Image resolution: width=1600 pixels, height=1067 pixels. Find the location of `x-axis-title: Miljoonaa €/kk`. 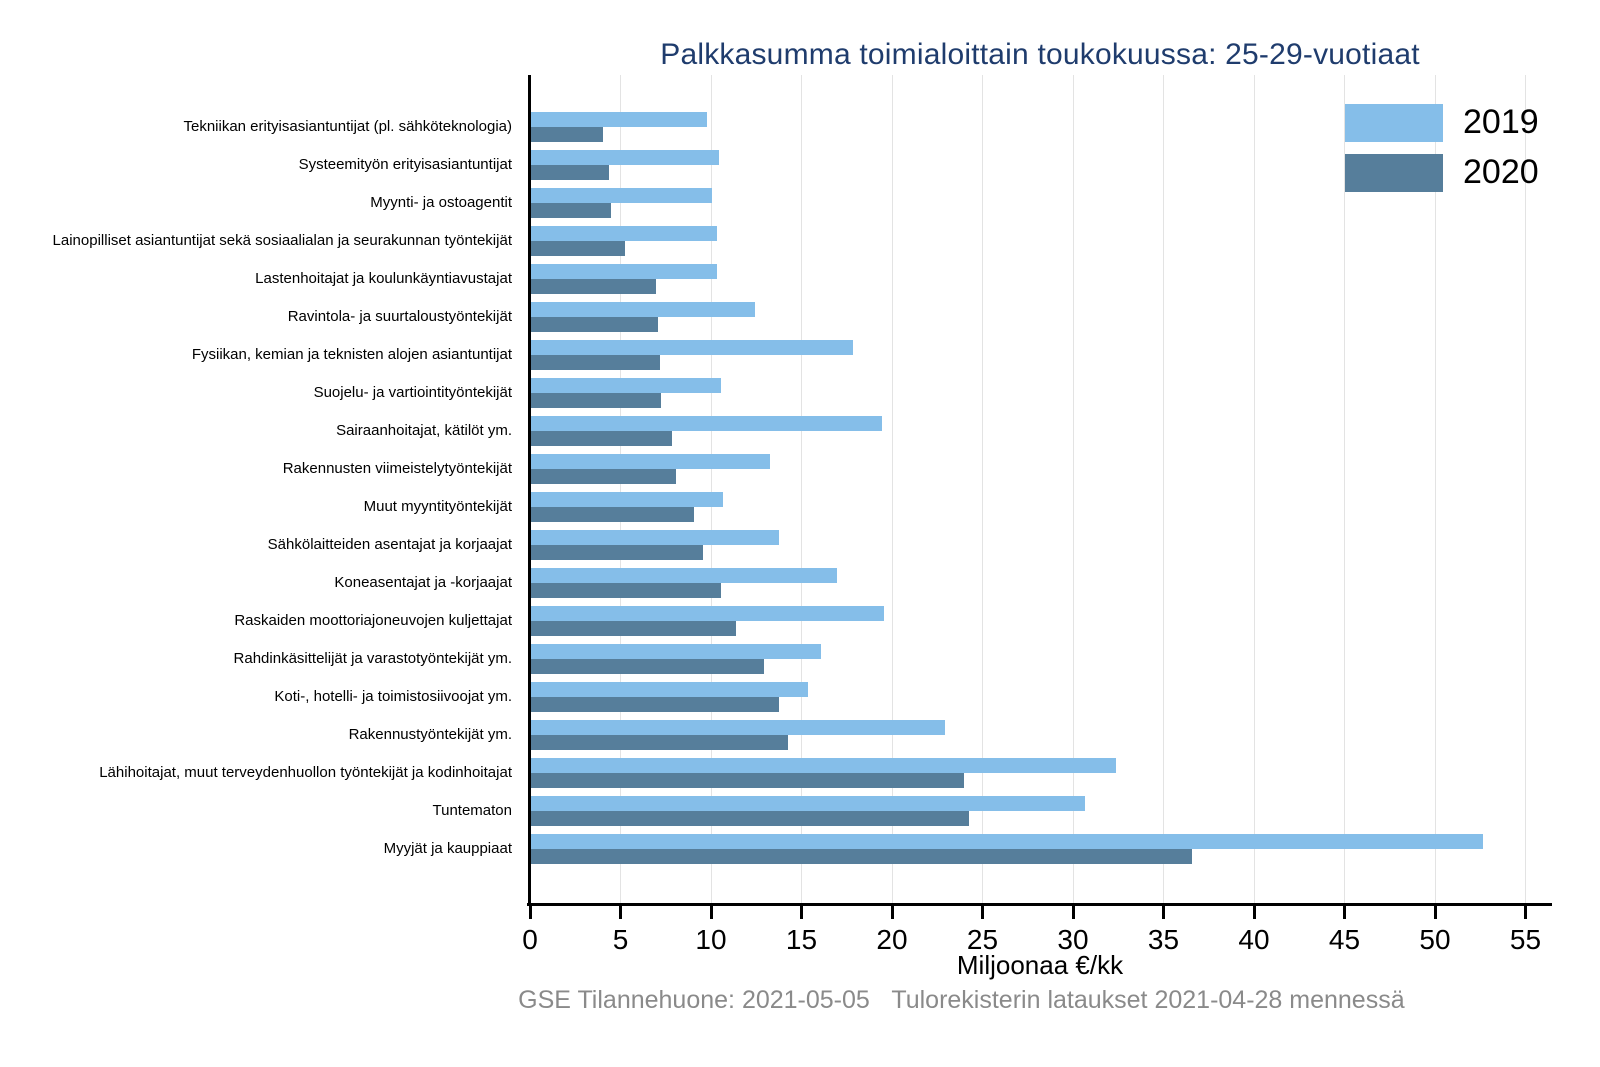

x-axis-title: Miljoonaa €/kk is located at coordinates (1040, 965).